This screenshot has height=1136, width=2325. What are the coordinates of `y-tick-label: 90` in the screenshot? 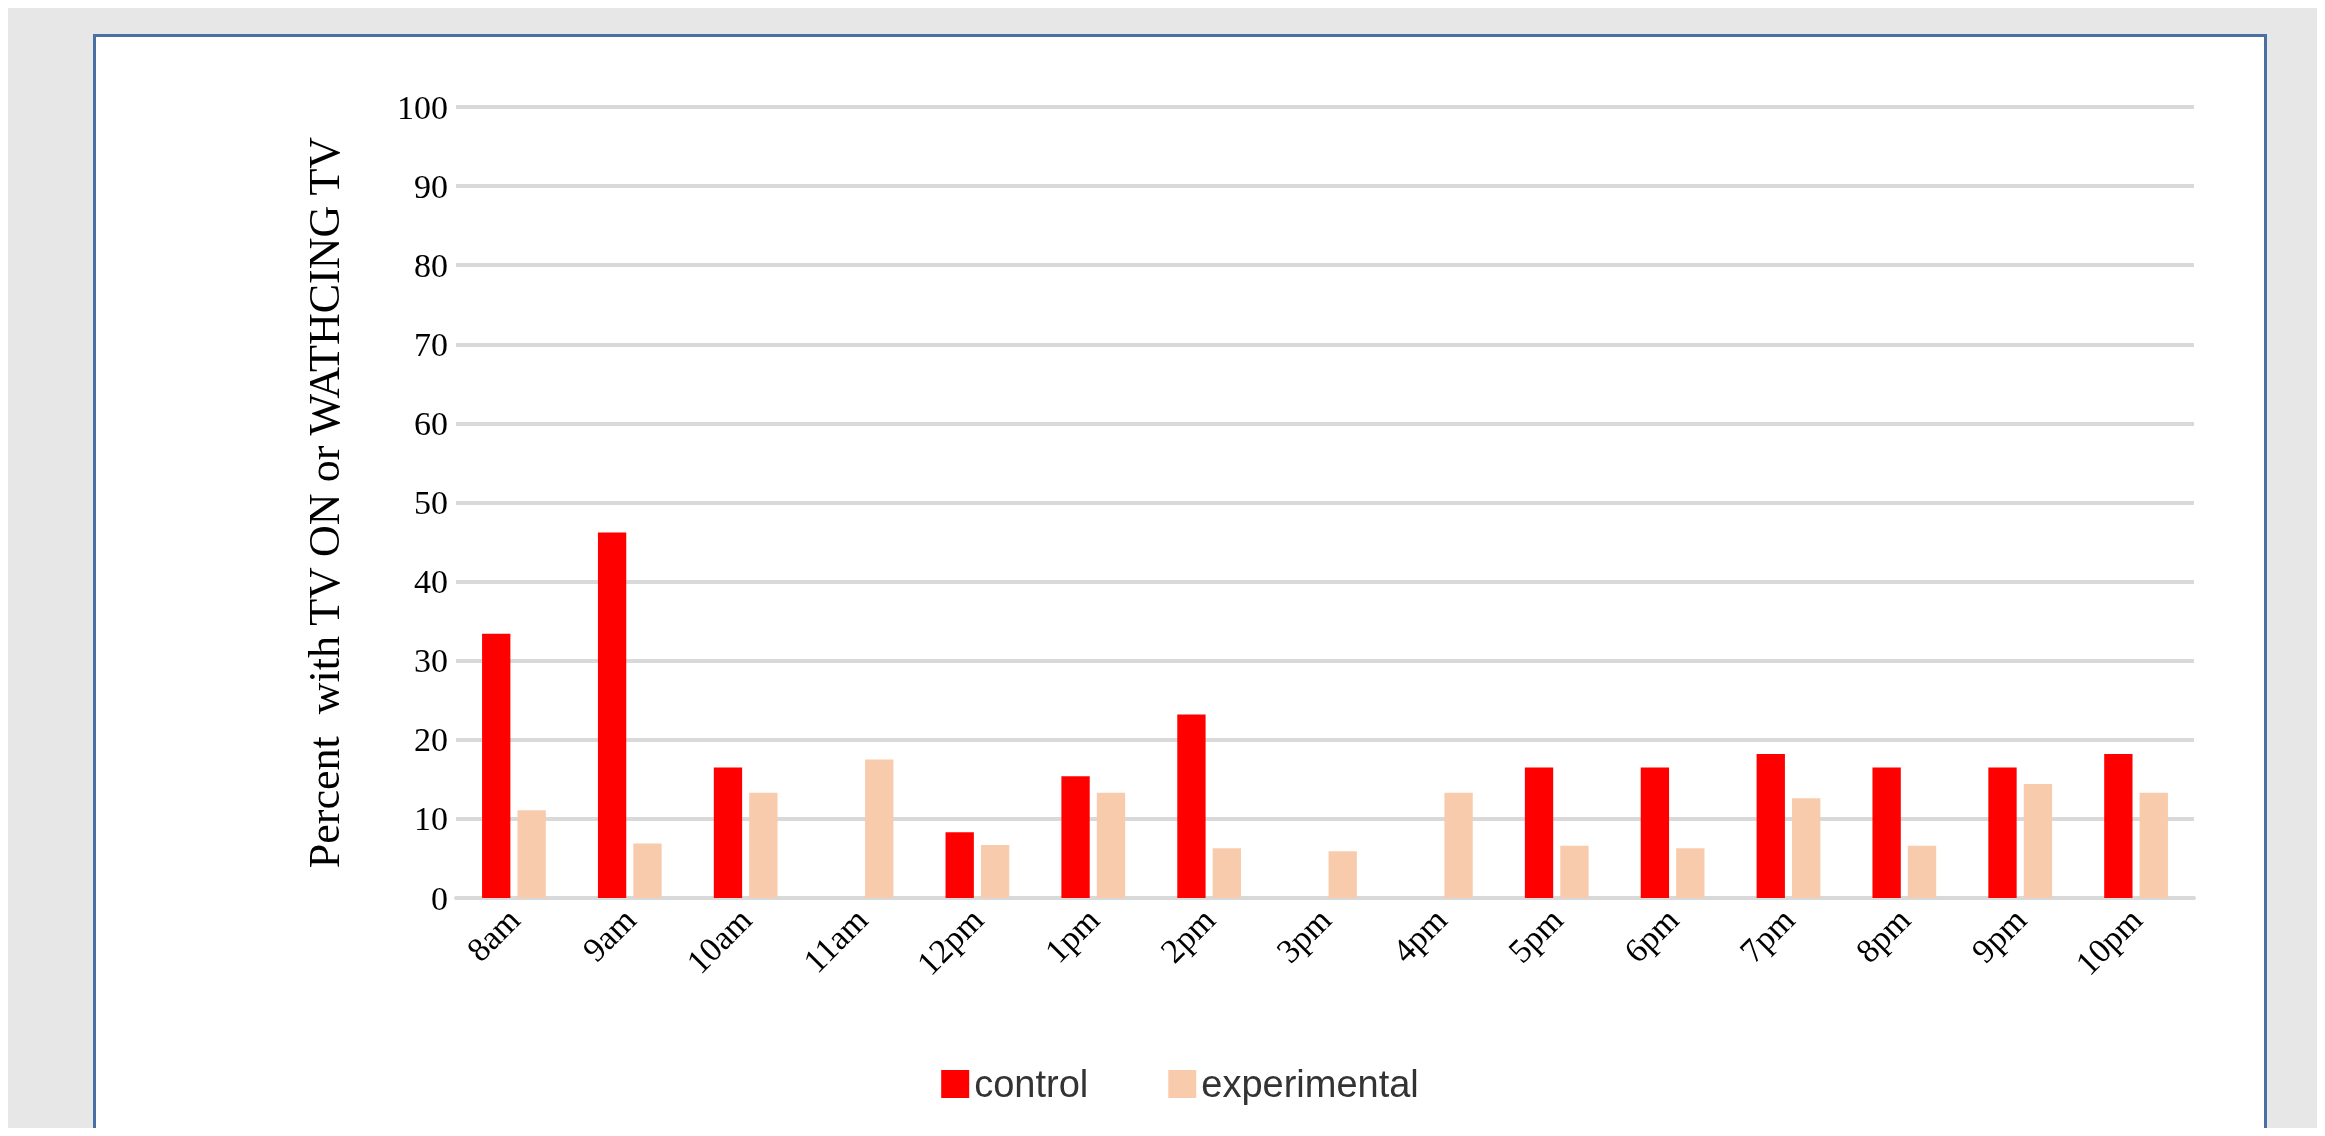 It's located at (431, 186).